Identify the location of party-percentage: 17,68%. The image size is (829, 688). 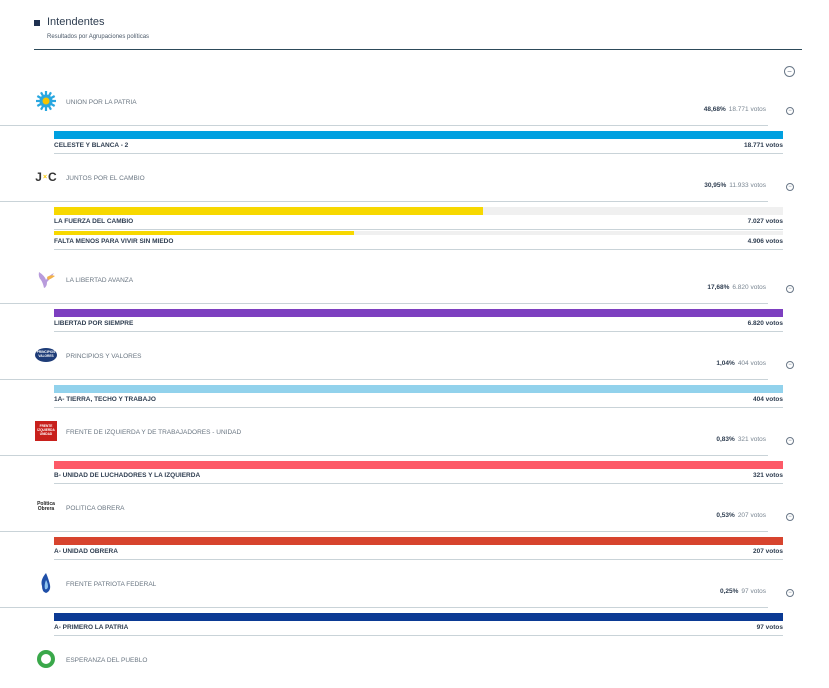
(718, 287).